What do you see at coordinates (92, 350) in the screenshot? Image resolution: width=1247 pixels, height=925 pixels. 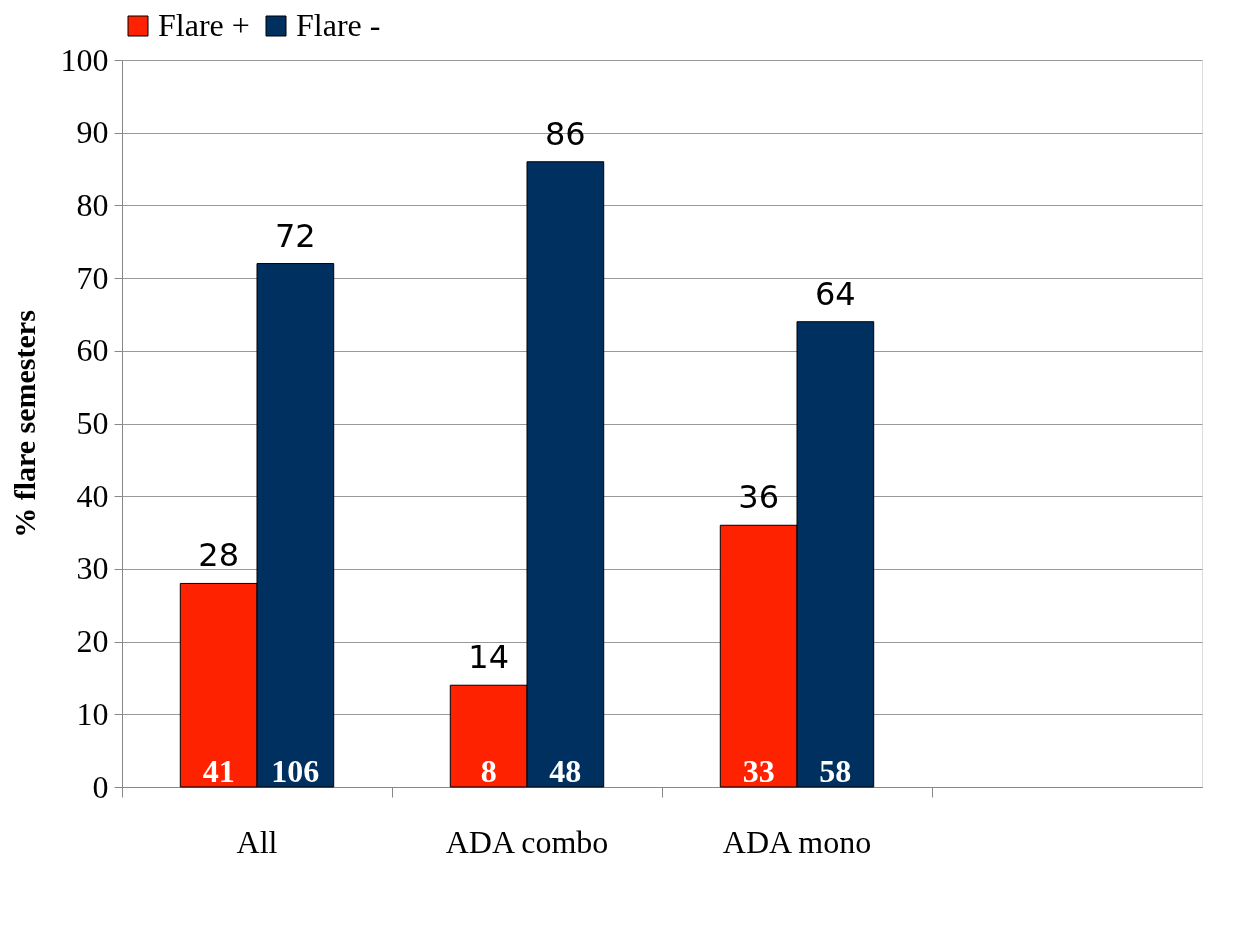 I see `y-tick-label: 60` at bounding box center [92, 350].